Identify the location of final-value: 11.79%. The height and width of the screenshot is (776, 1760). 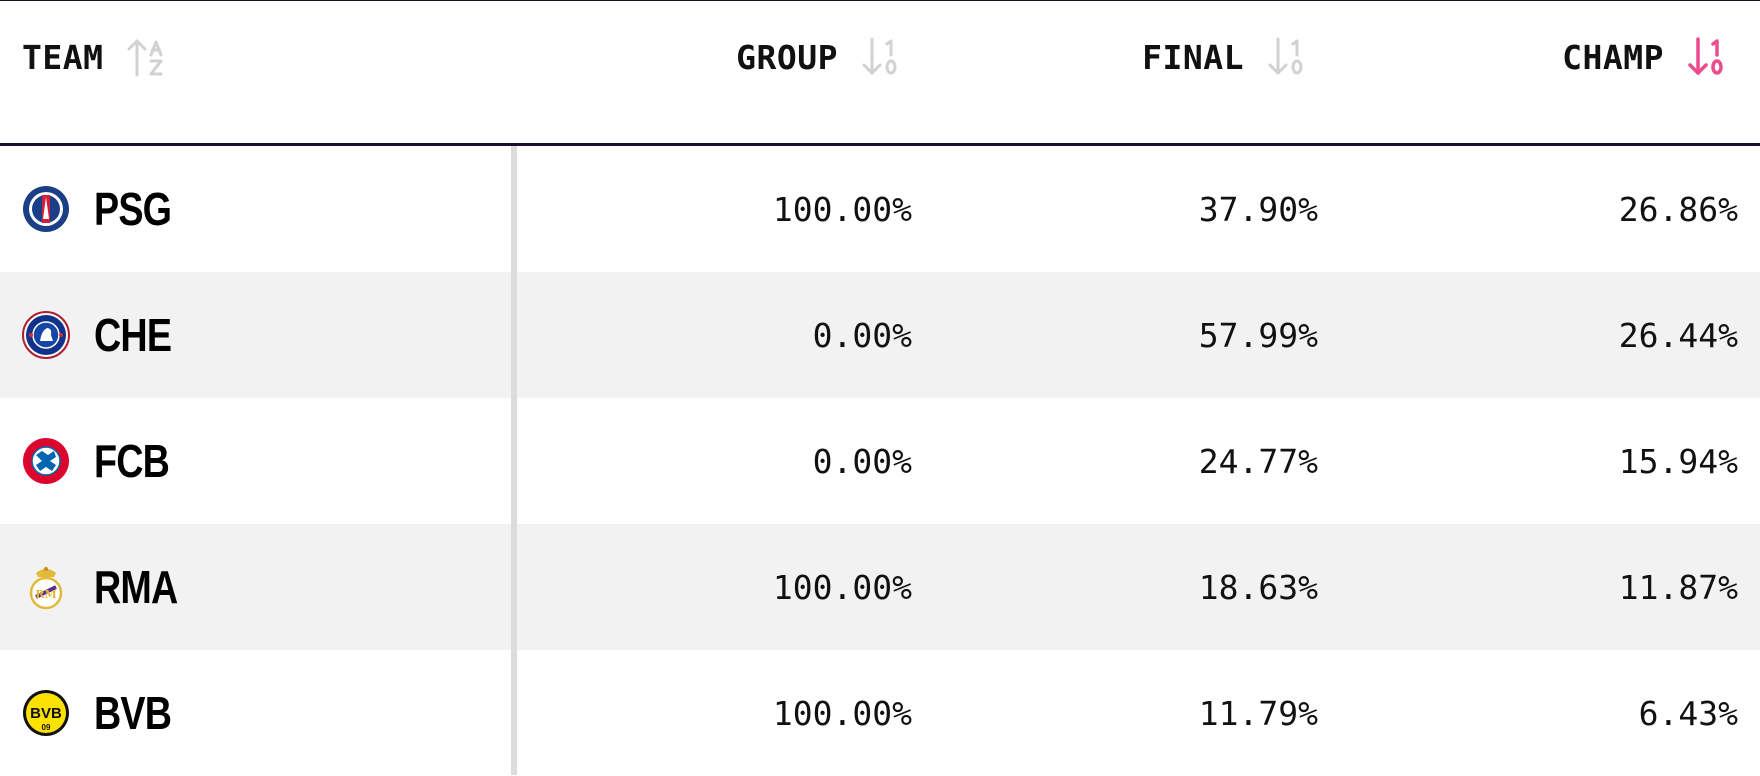
(1258, 713).